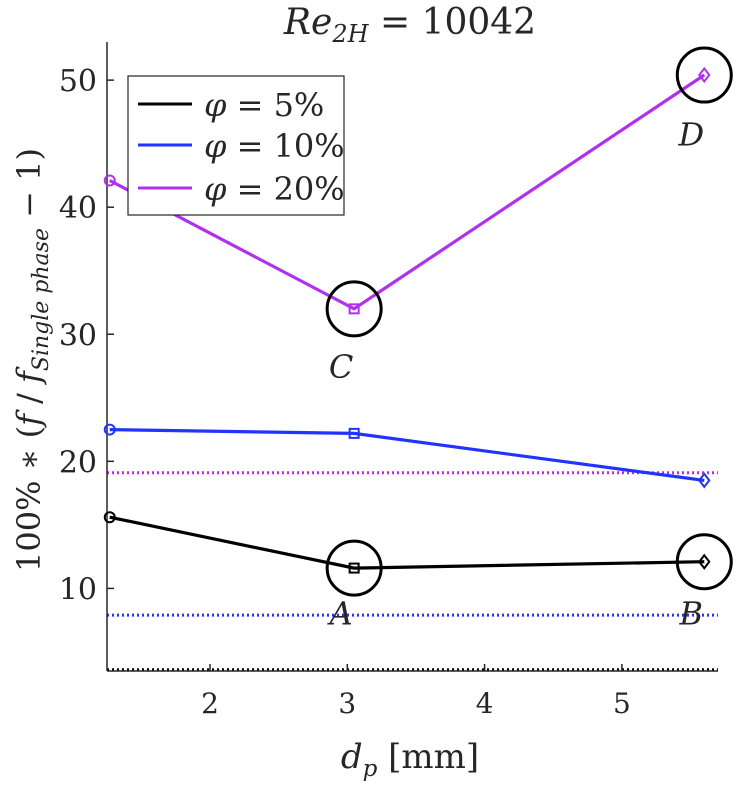 The width and height of the screenshot is (750, 789). What do you see at coordinates (109, 517) in the screenshot?
I see `data-point-s0-p0` at bounding box center [109, 517].